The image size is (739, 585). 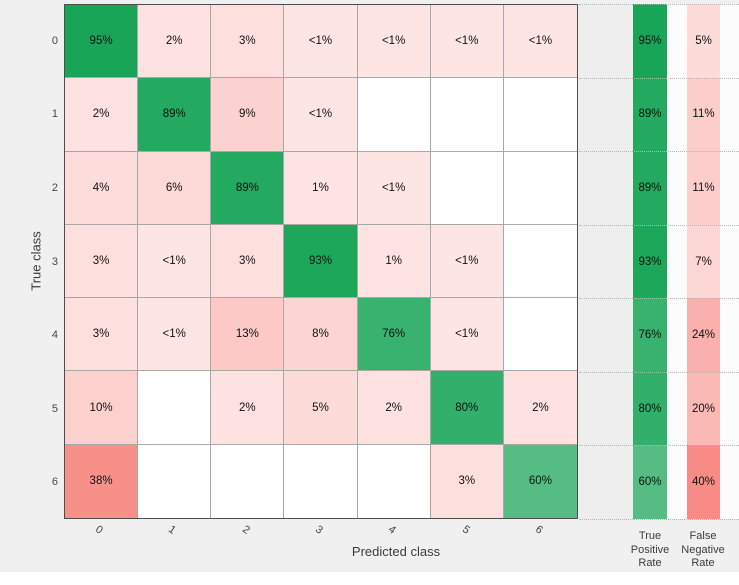 What do you see at coordinates (248, 115) in the screenshot?
I see `matrix-cell: 9%` at bounding box center [248, 115].